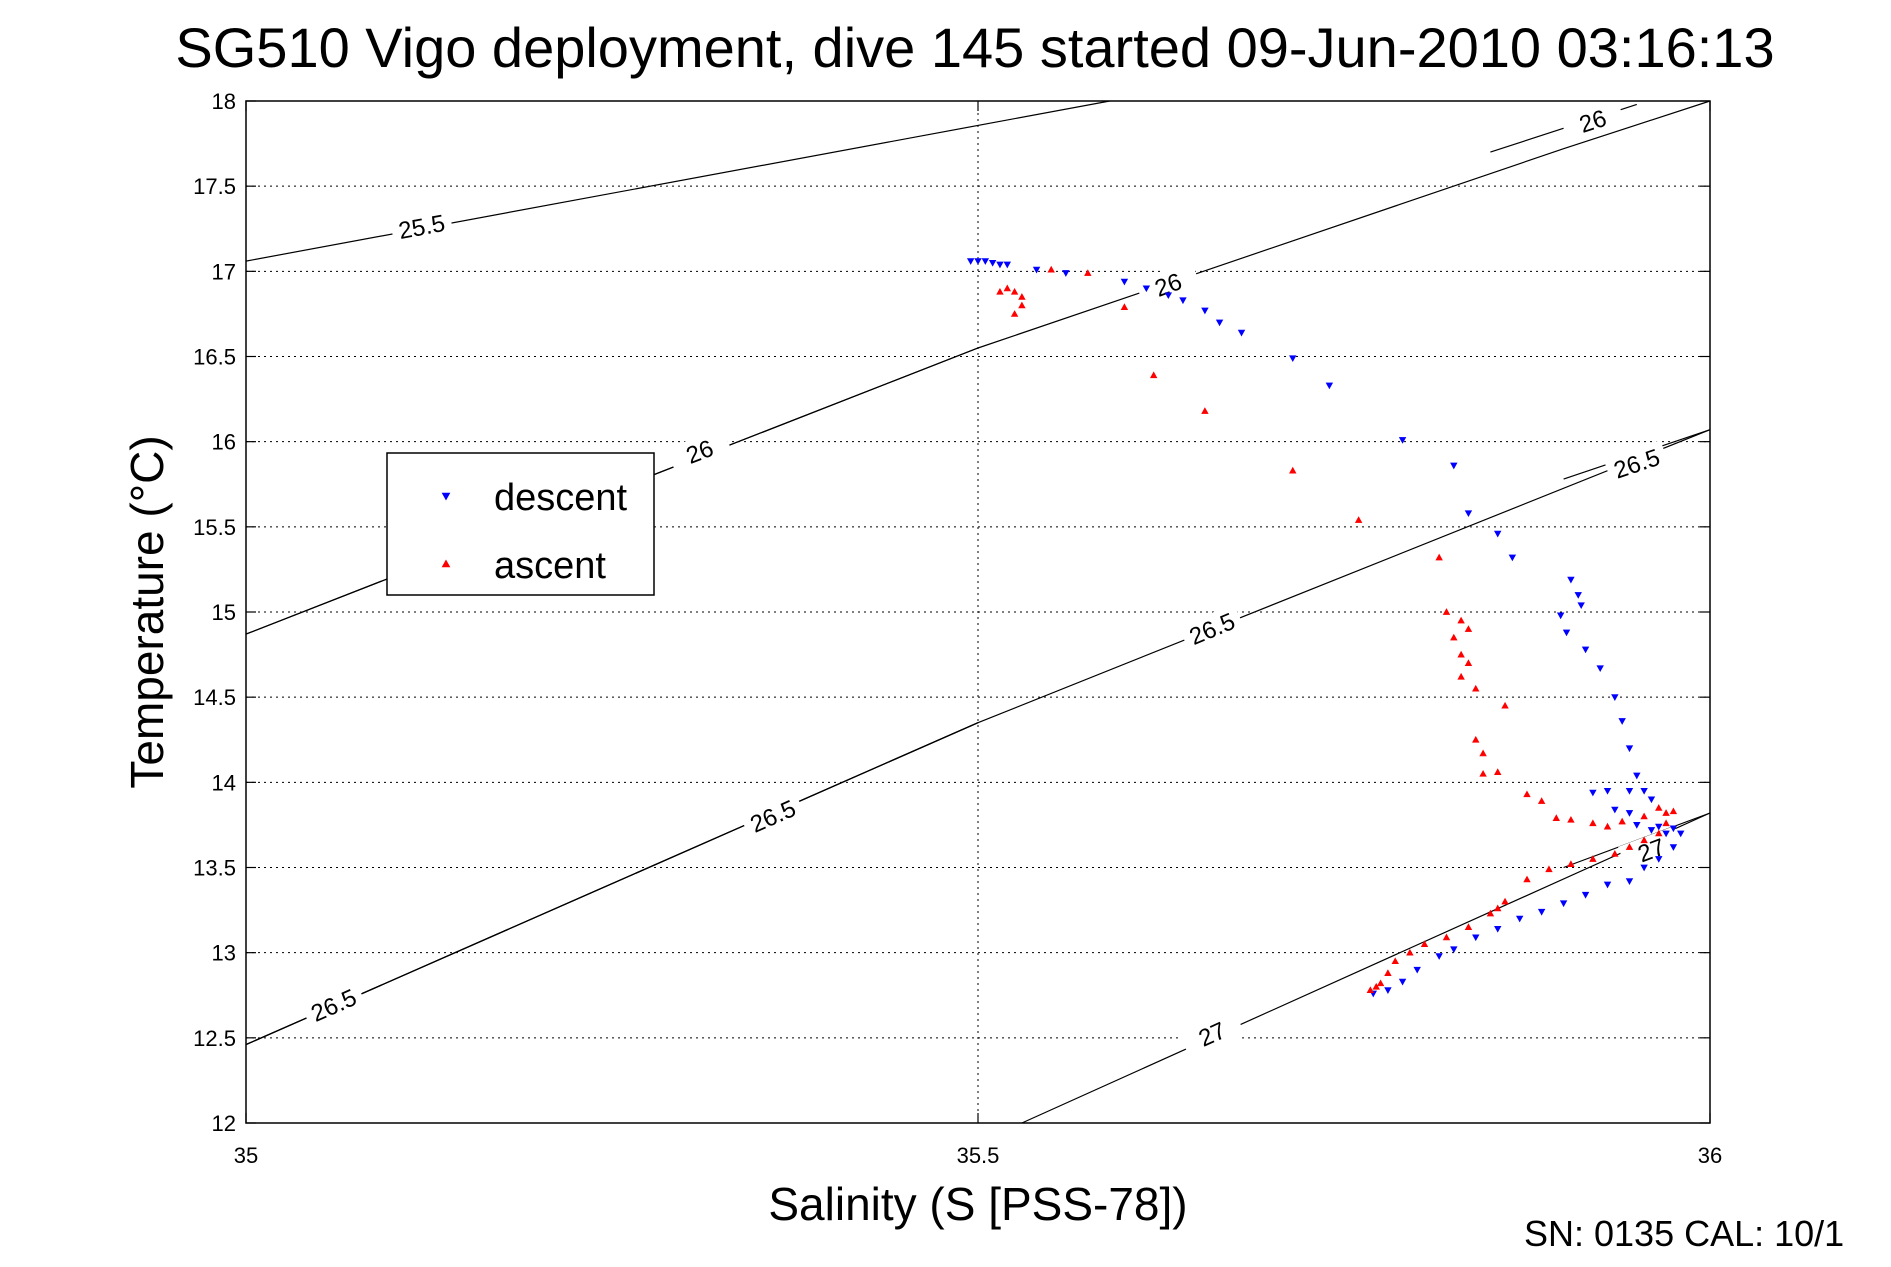  I want to click on legend-label-ascent: ascent, so click(550, 566).